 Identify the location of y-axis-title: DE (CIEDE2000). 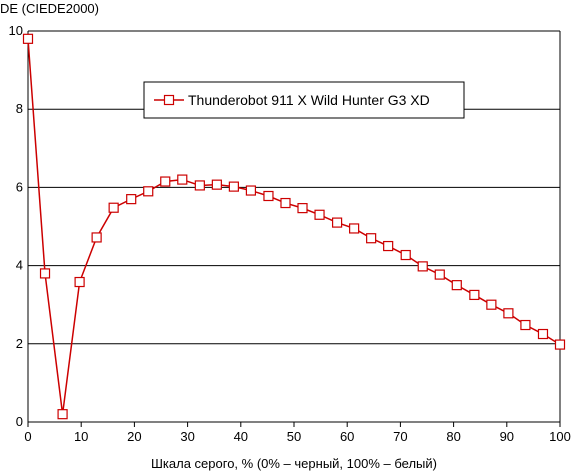
(49, 8).